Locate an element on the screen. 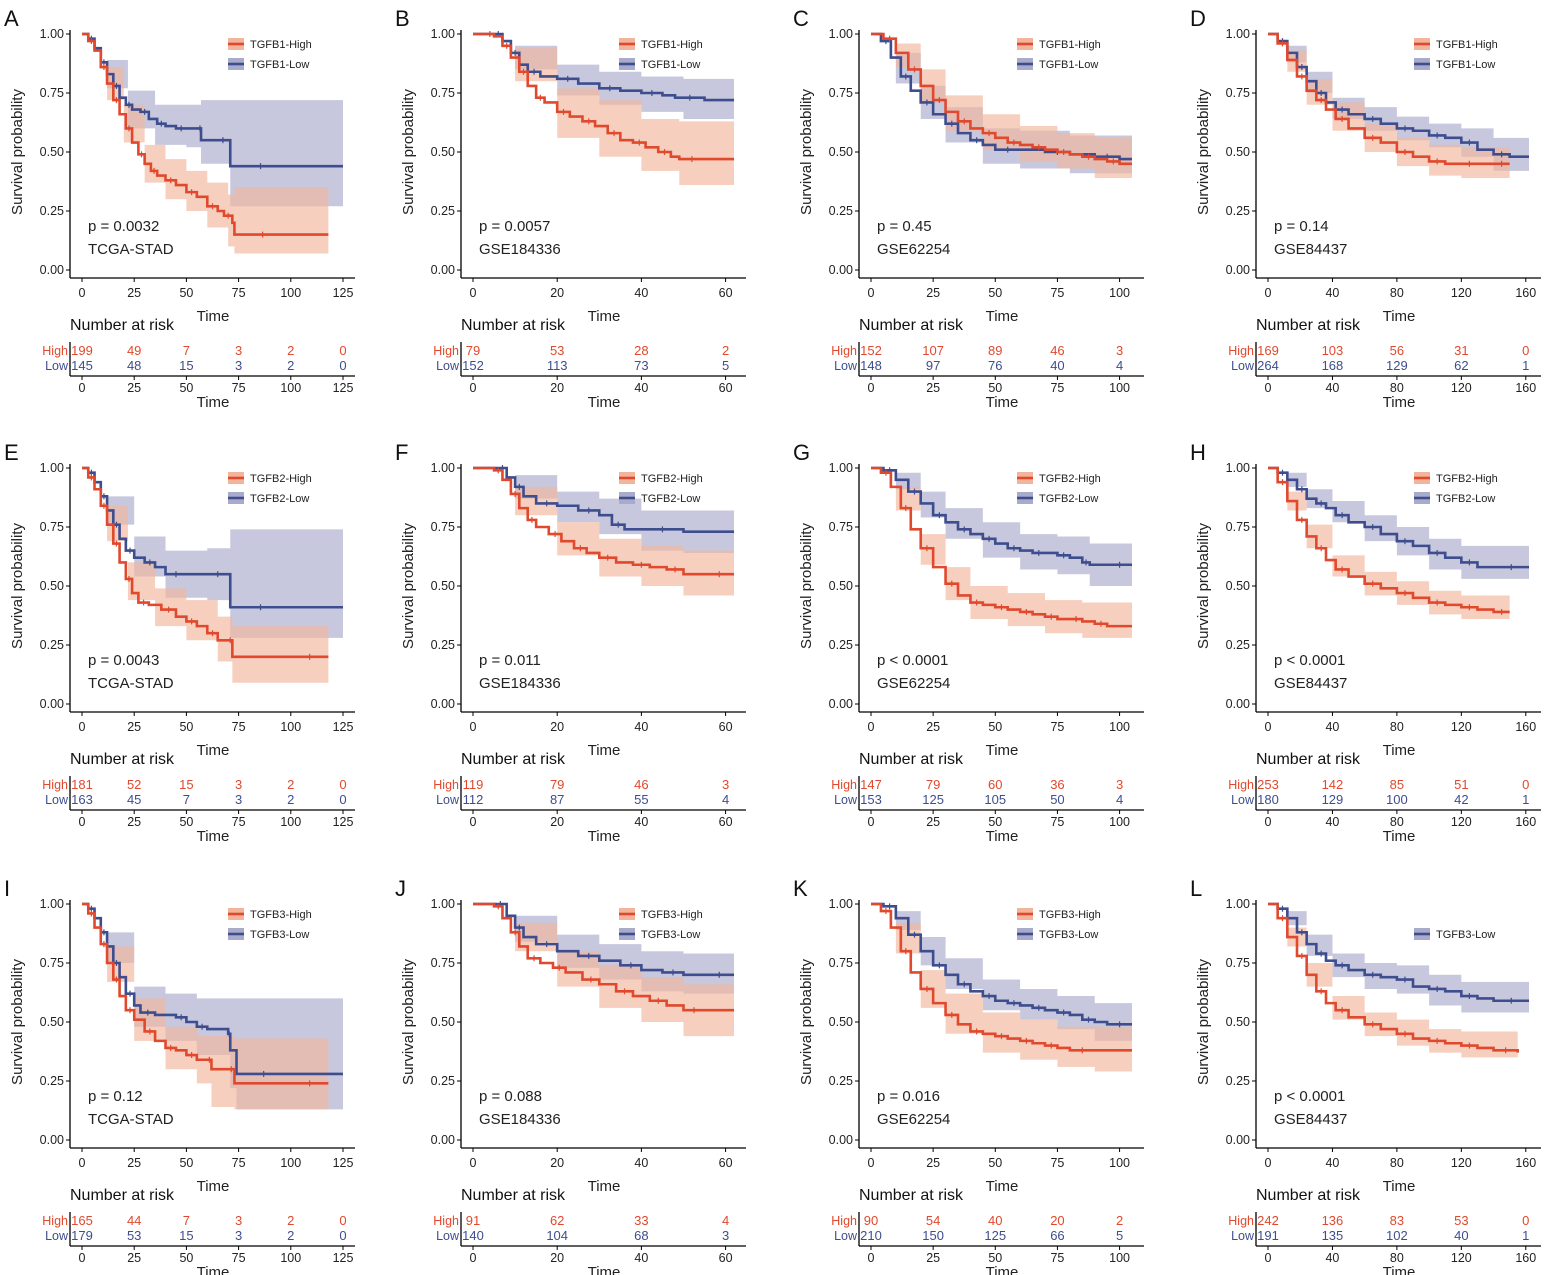  risk-low-count: 15 is located at coordinates (186, 1235).